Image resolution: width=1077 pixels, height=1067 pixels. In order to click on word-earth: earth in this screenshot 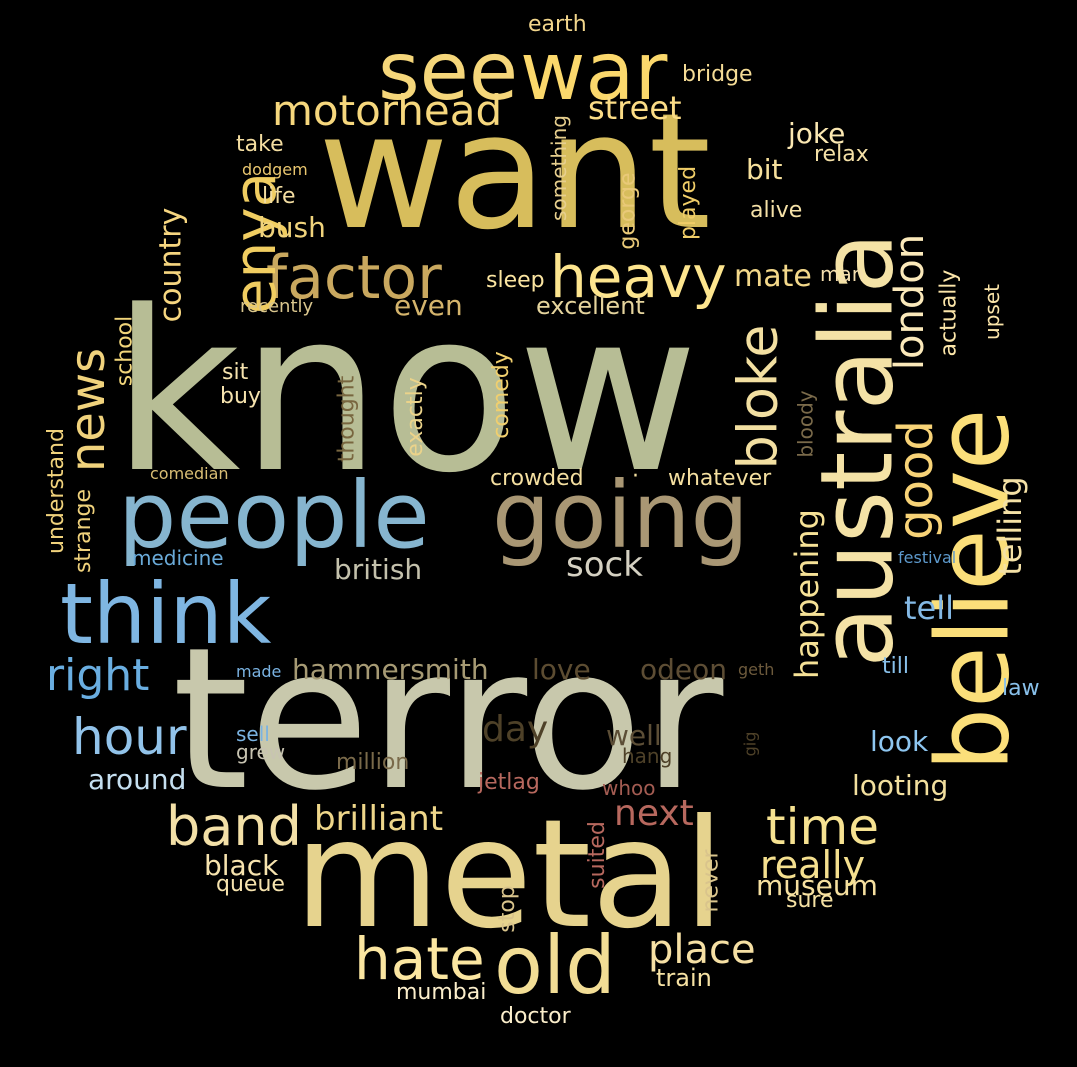, I will do `click(557, 24)`.